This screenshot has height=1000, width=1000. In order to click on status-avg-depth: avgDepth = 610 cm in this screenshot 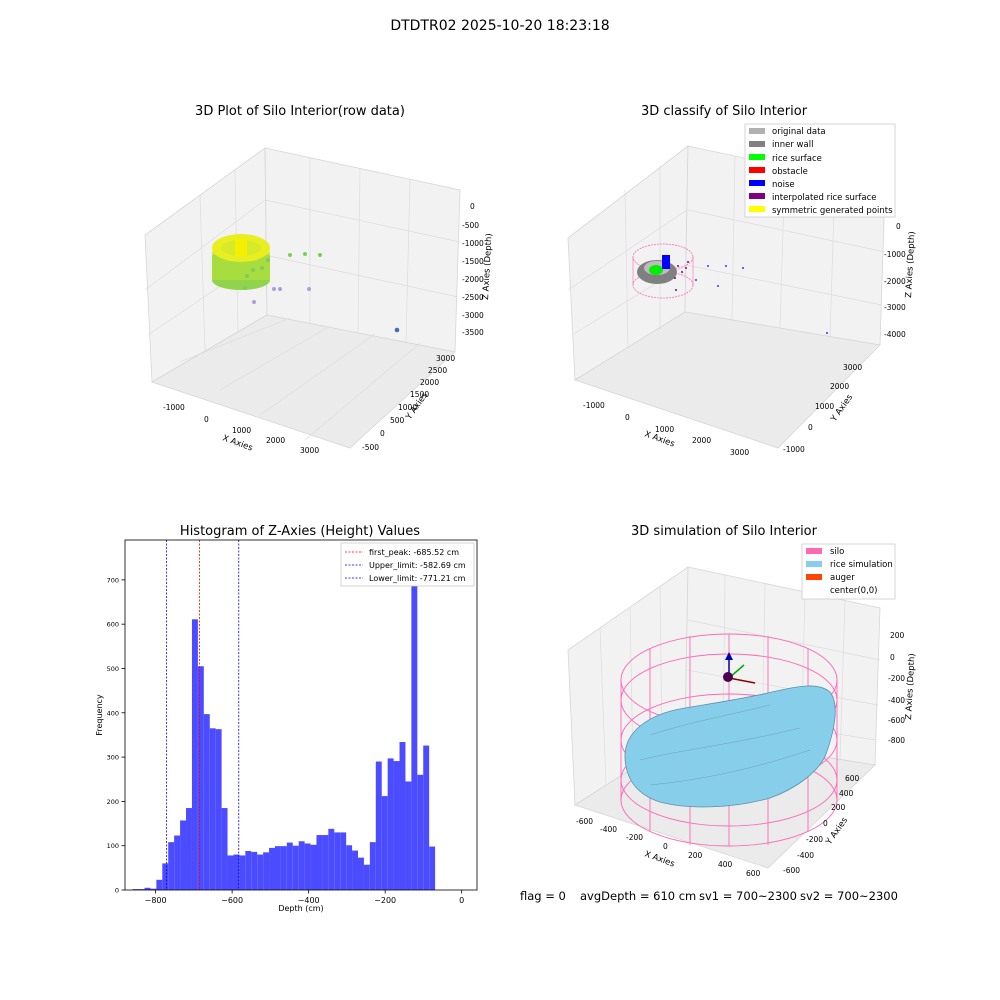, I will do `click(638, 896)`.